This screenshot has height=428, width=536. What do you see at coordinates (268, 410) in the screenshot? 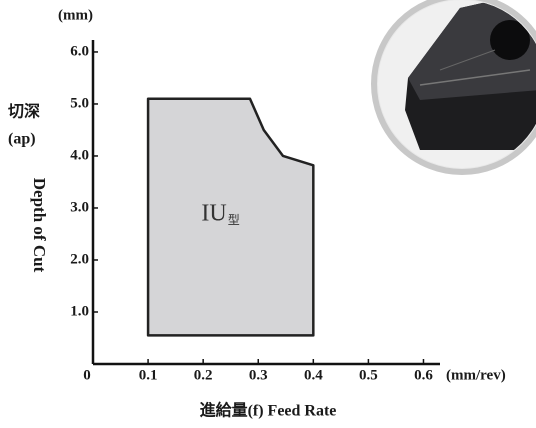
I see `x-label: 進給量(f) Feed Rate` at bounding box center [268, 410].